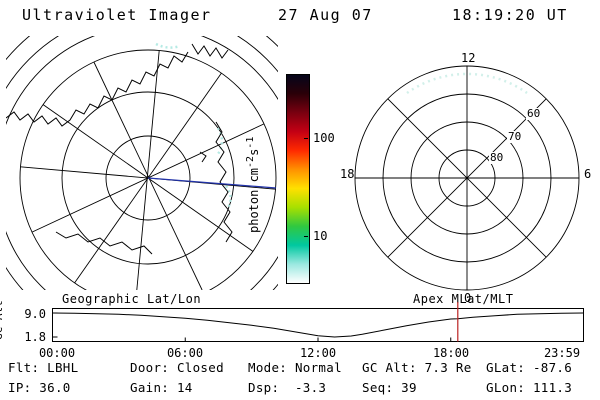 Image resolution: width=600 pixels, height=400 pixels. Describe the element at coordinates (389, 387) in the screenshot. I see `status-seq: Seq: 39` at that location.